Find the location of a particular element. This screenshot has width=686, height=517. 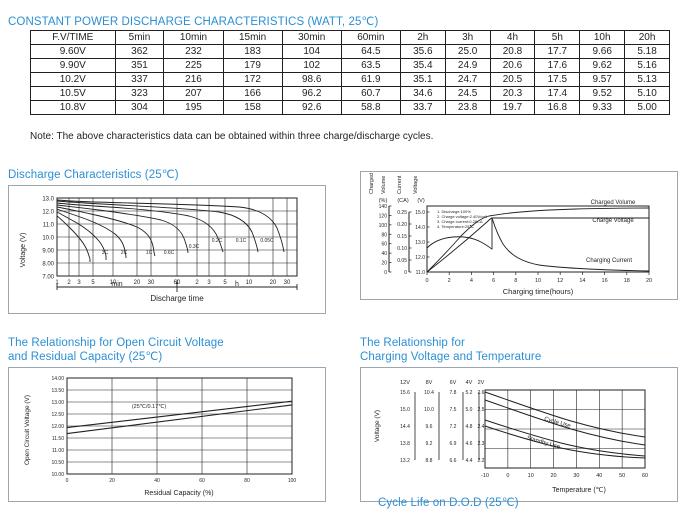

cvt-axis-tick: 8.8 is located at coordinates (429, 461).